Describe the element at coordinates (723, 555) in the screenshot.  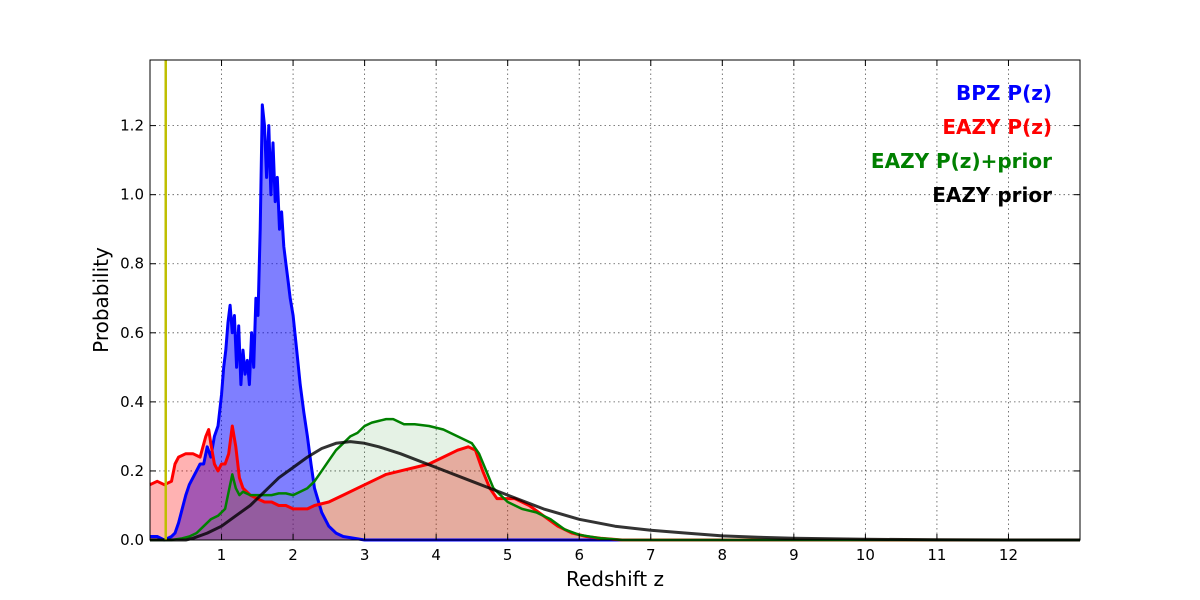
I see `x-tick-label-7: 8` at that location.